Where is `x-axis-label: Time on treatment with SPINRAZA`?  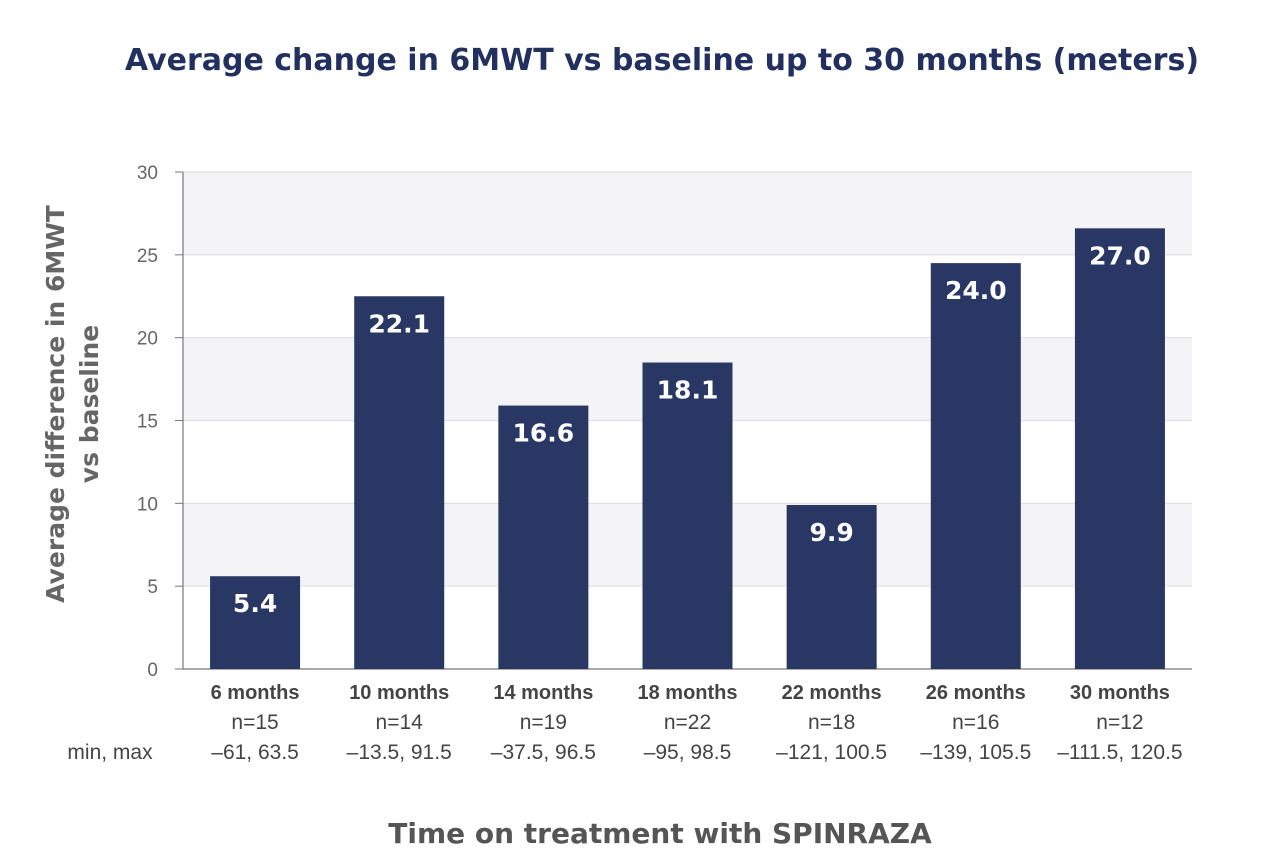 x-axis-label: Time on treatment with SPINRAZA is located at coordinates (660, 833).